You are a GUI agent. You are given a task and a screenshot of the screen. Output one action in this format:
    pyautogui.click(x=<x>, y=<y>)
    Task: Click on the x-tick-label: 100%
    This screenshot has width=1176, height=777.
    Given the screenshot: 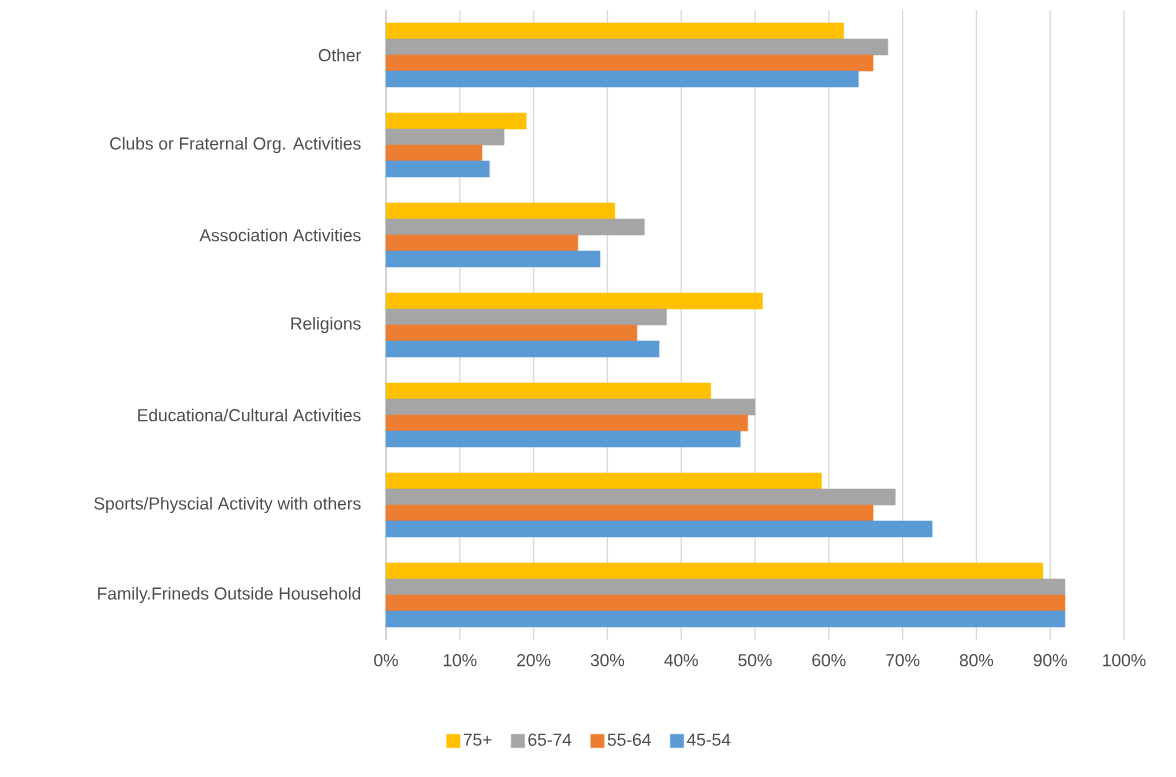 What is the action you would take?
    pyautogui.click(x=1124, y=660)
    